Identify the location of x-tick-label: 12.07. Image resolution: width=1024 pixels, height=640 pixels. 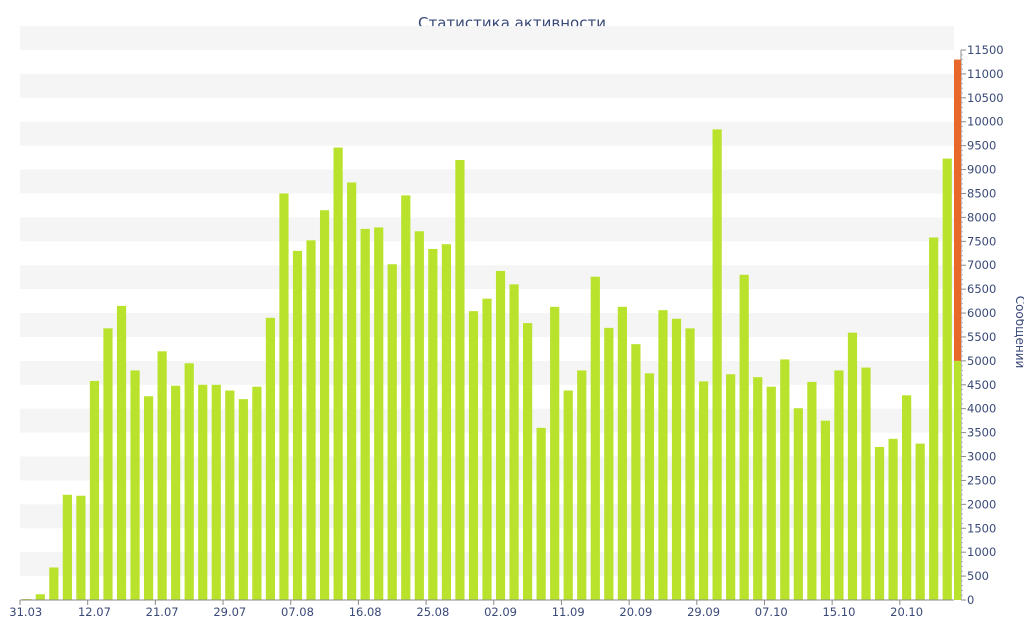
(94, 612).